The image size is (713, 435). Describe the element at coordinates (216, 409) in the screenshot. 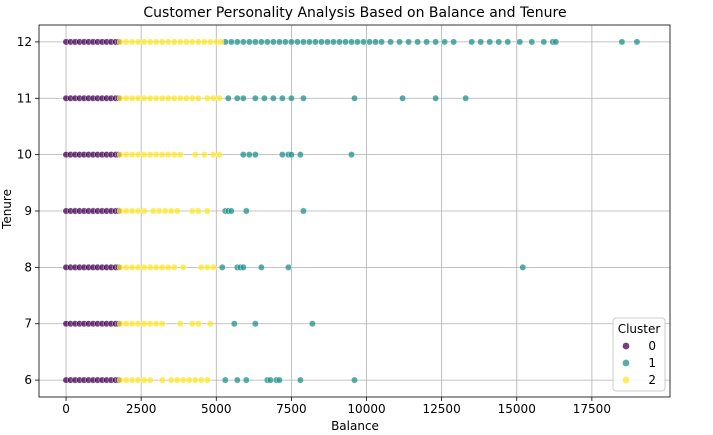

I see `x-tick-label: 5000` at that location.